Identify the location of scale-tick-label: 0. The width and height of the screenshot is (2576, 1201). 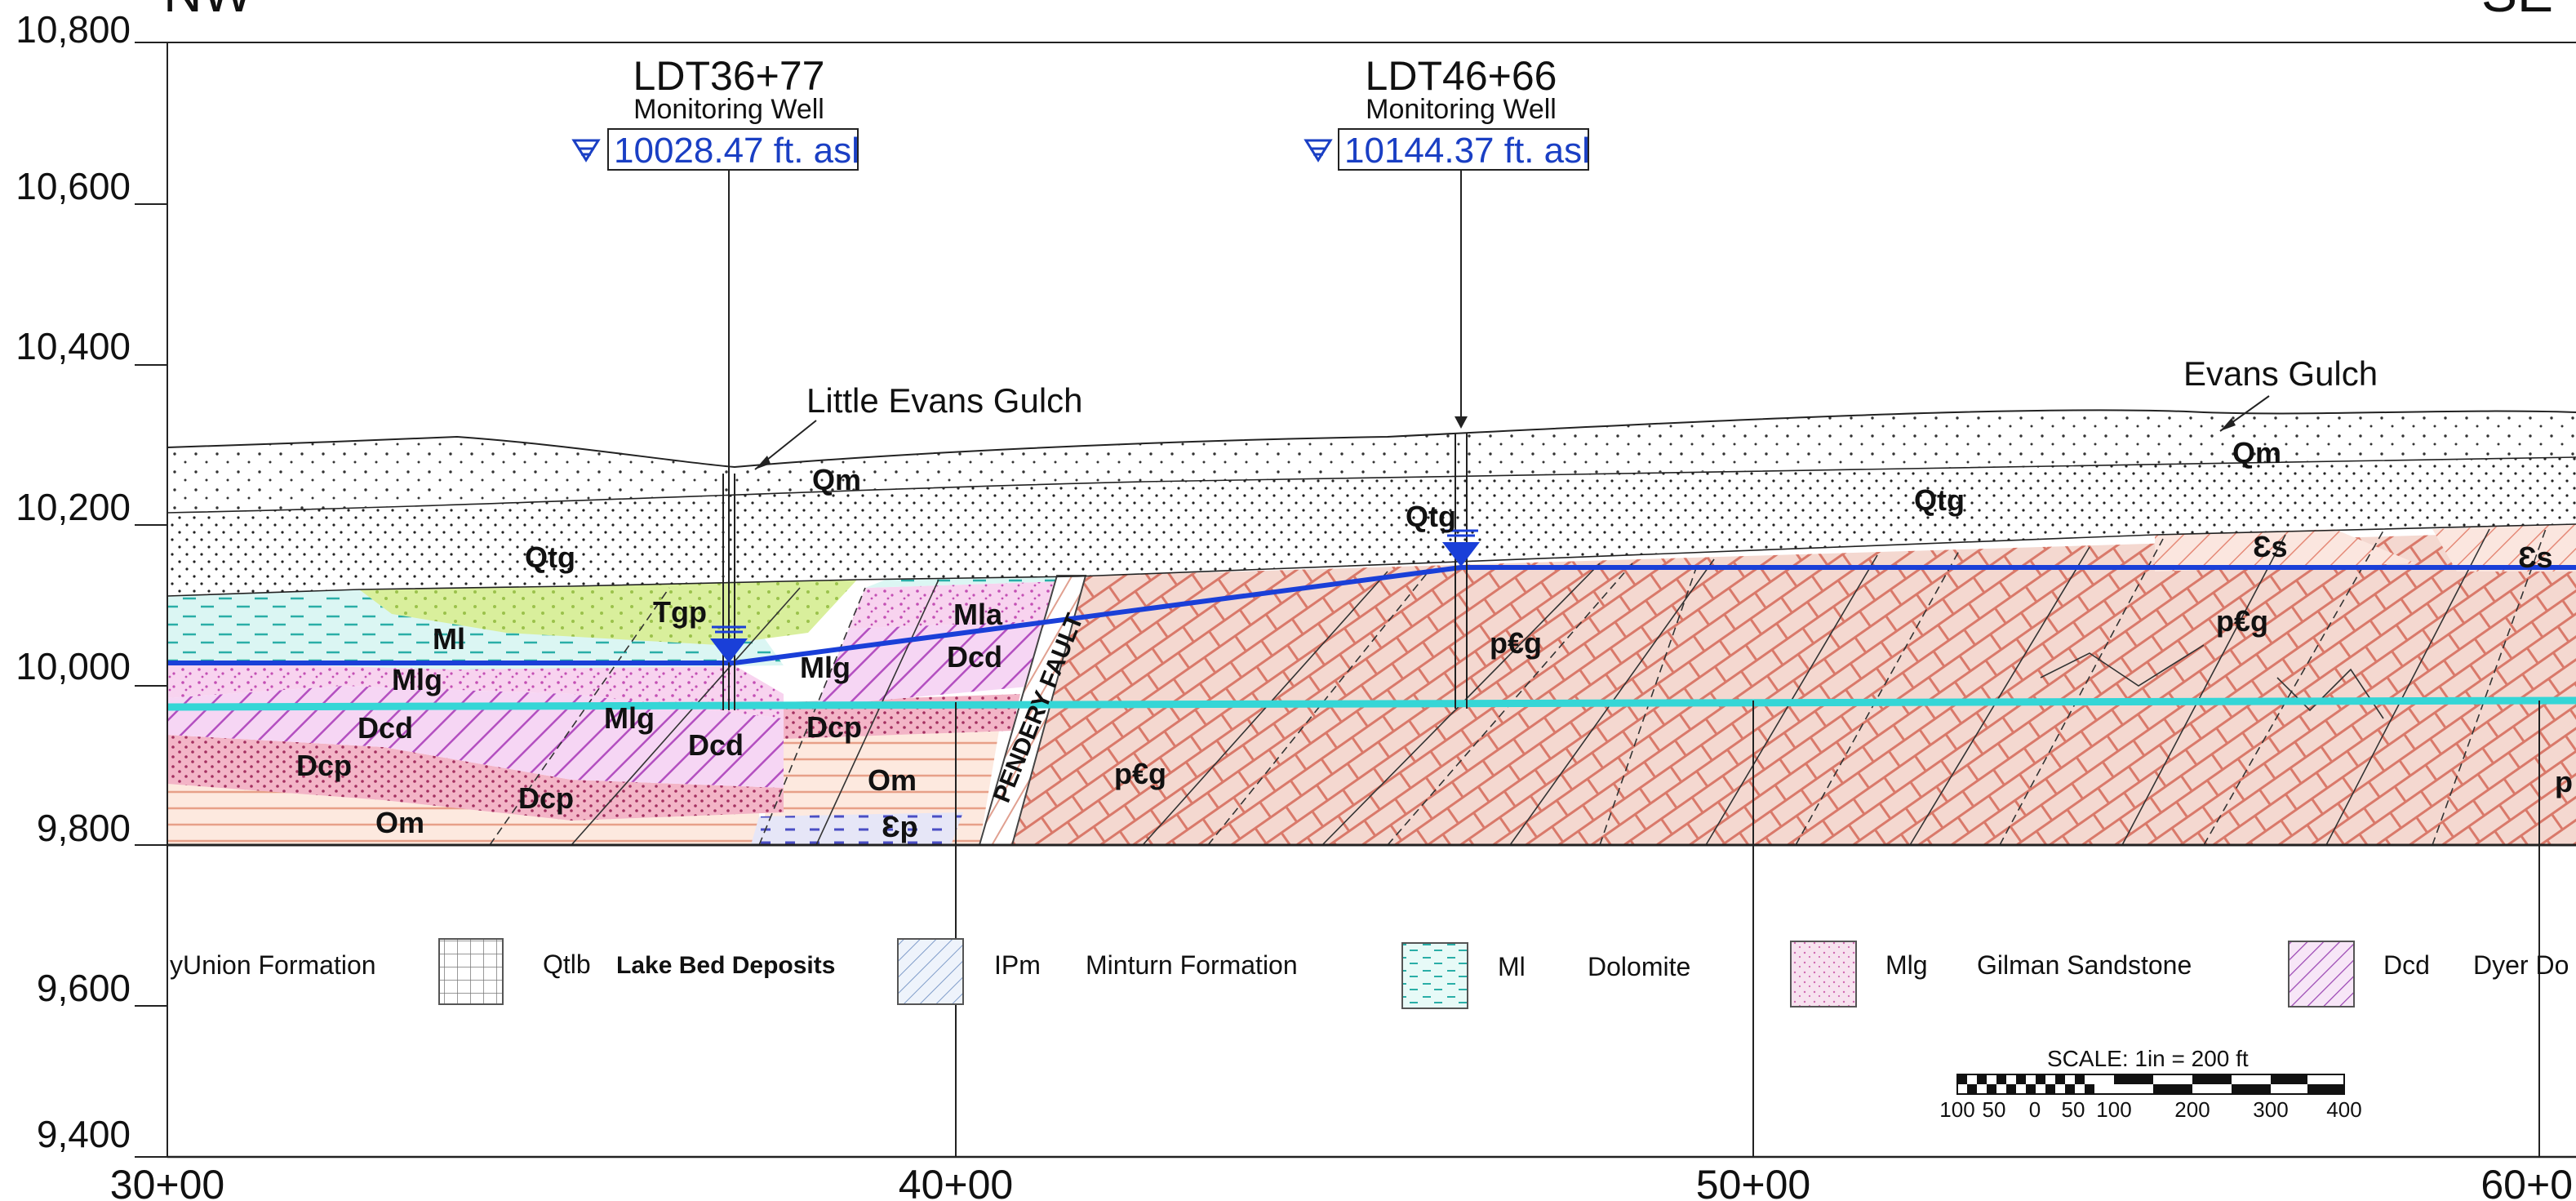
(2035, 1109).